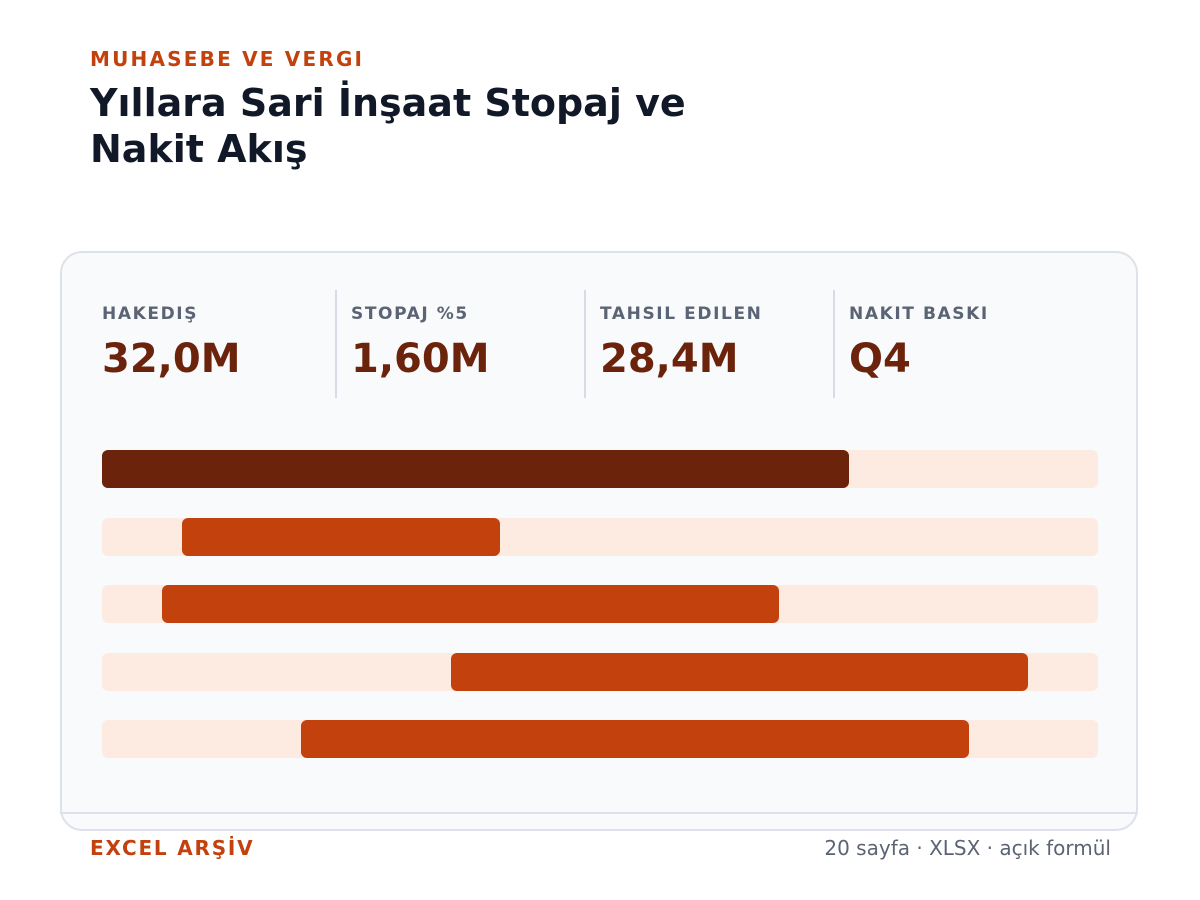 This screenshot has width=1200, height=900. I want to click on stat-value: Q4, so click(880, 359).